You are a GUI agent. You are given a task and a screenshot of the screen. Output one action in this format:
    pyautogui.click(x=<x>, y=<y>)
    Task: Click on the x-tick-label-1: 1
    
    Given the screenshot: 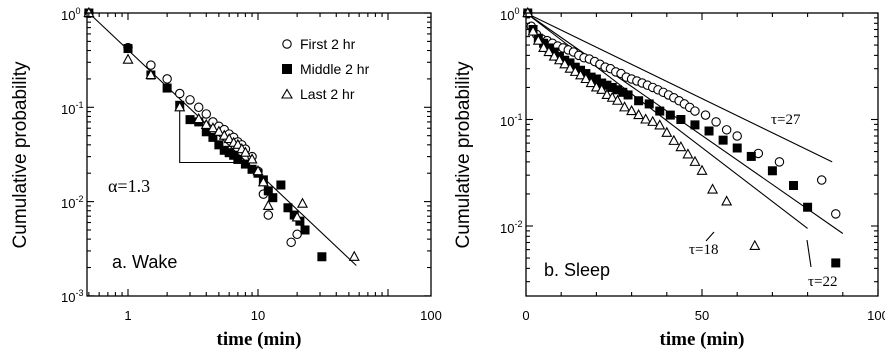 What is the action you would take?
    pyautogui.click(x=127, y=315)
    